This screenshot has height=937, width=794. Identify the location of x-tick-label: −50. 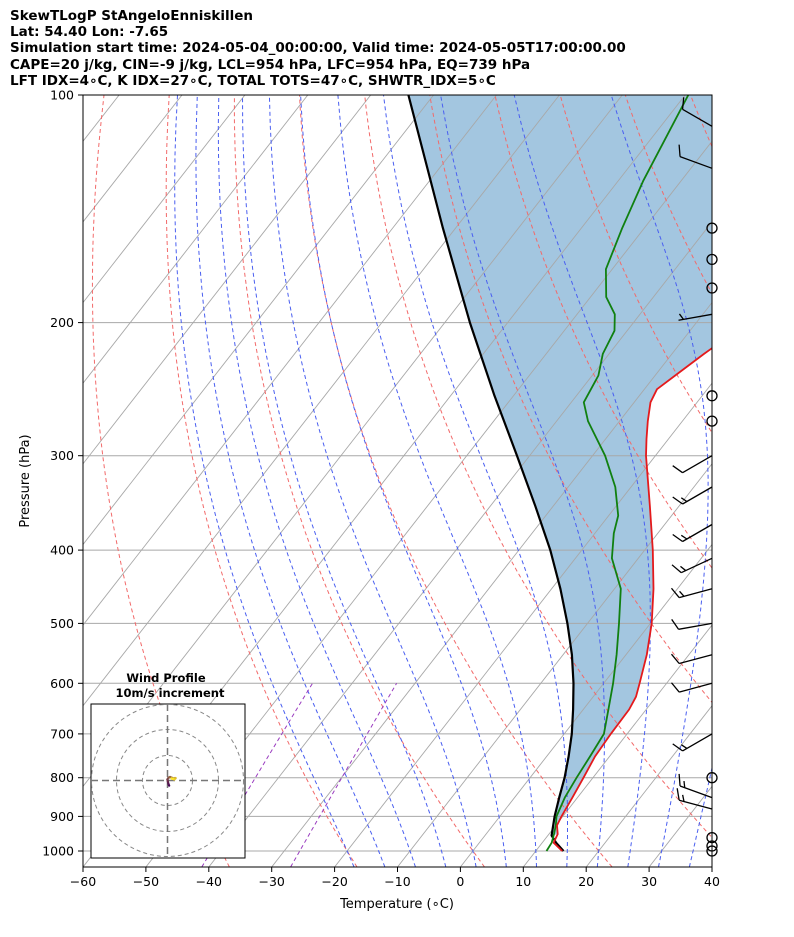
(146, 881).